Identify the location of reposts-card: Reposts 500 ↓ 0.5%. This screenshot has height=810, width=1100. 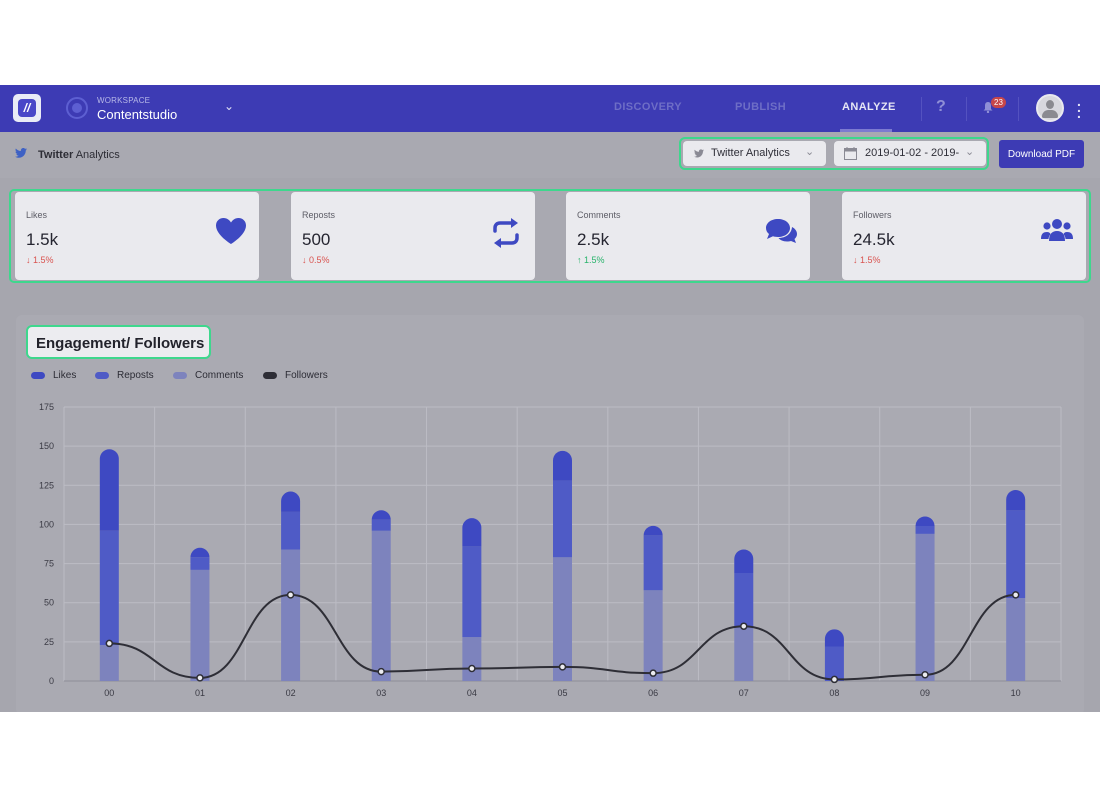
(413, 236).